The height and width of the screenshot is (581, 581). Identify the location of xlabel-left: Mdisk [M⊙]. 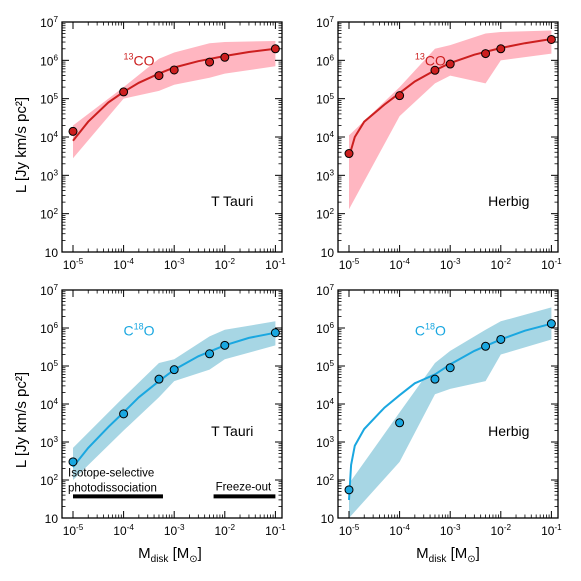
(170, 555).